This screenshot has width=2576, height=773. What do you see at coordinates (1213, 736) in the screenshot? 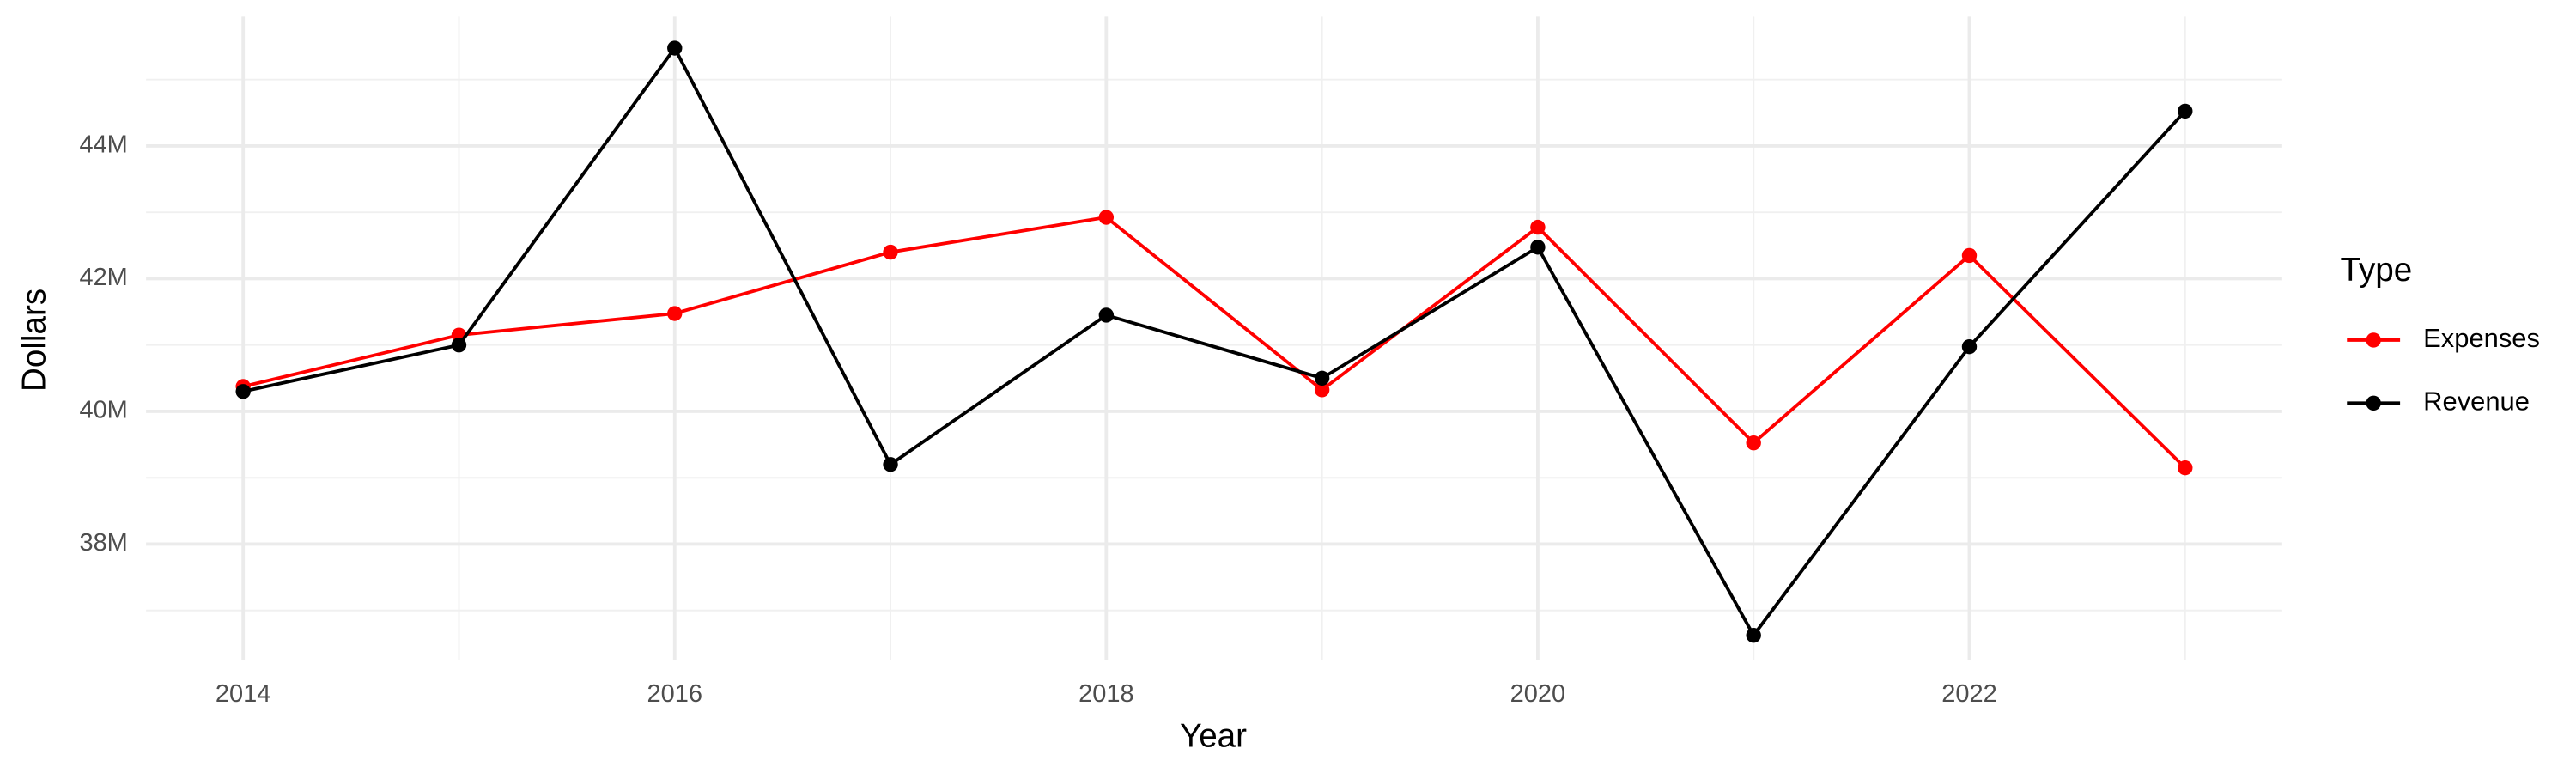
I see `x-axis-title: Year` at bounding box center [1213, 736].